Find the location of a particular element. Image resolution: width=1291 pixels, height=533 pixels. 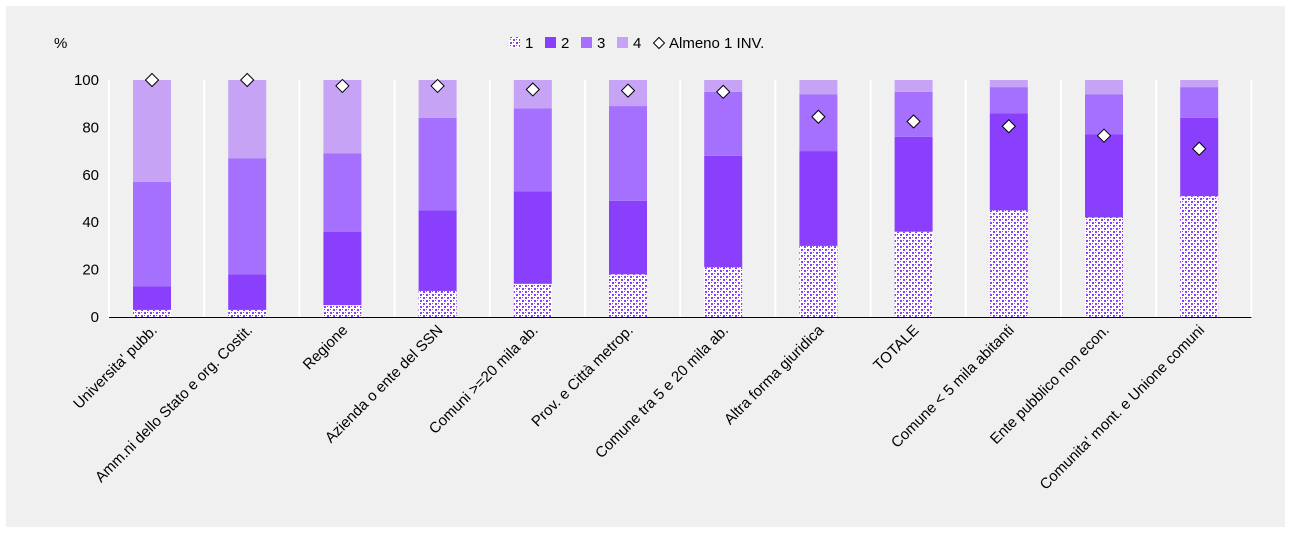

x-category-label: Regione is located at coordinates (326, 348).